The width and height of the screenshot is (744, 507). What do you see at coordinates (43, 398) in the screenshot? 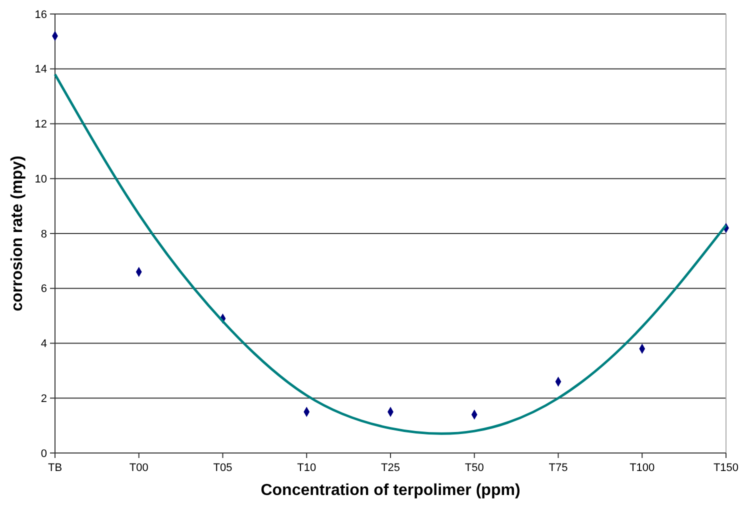
I see `y-tick-label: 2` at bounding box center [43, 398].